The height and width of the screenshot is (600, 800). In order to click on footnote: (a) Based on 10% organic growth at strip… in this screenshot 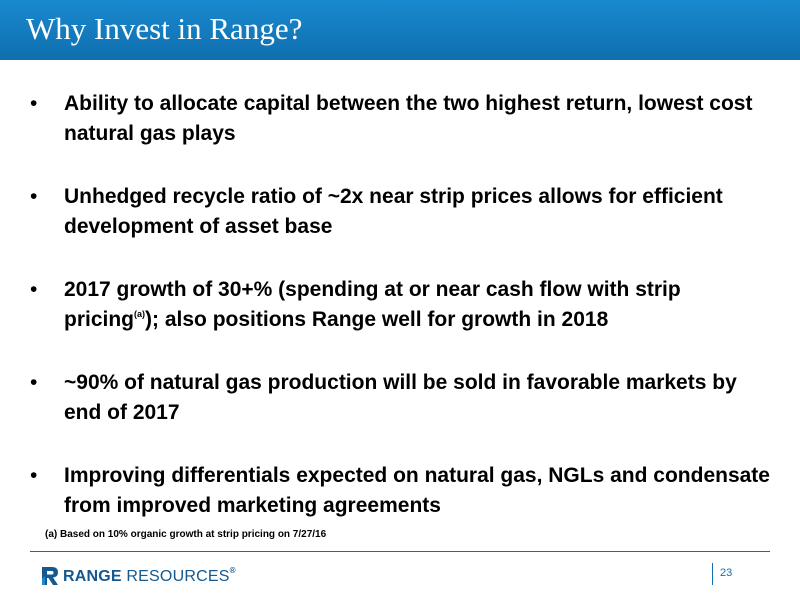, I will do `click(186, 534)`.